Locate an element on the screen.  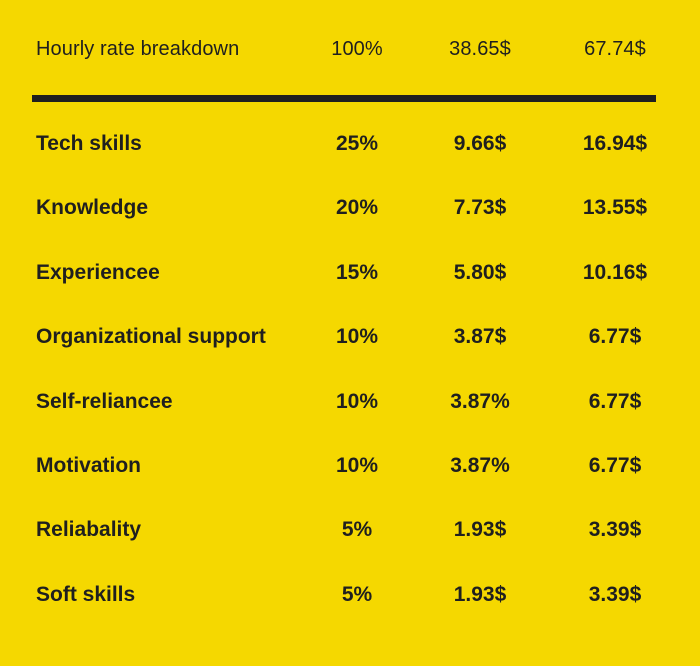
row-low-rate: 7.73$ is located at coordinates (480, 208).